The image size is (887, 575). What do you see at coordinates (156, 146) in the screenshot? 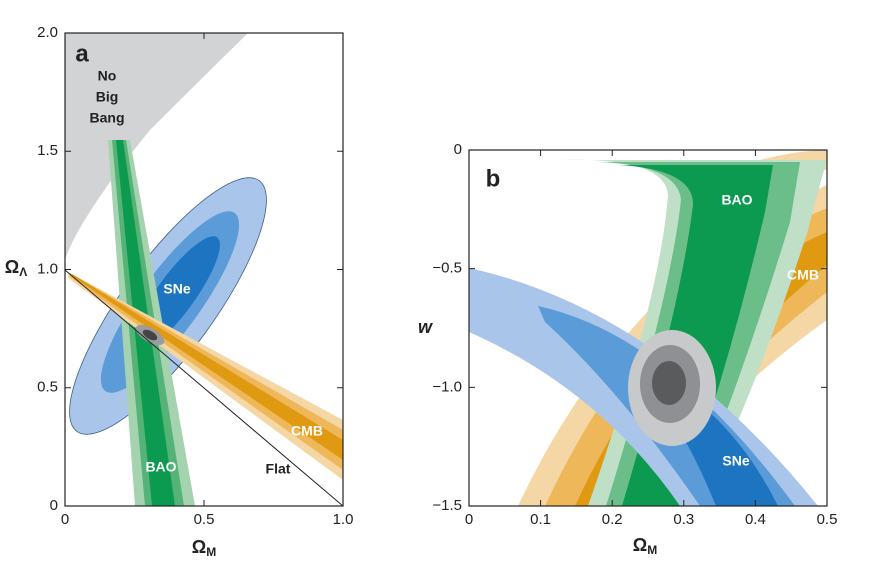
I see `no-big-bang-region` at bounding box center [156, 146].